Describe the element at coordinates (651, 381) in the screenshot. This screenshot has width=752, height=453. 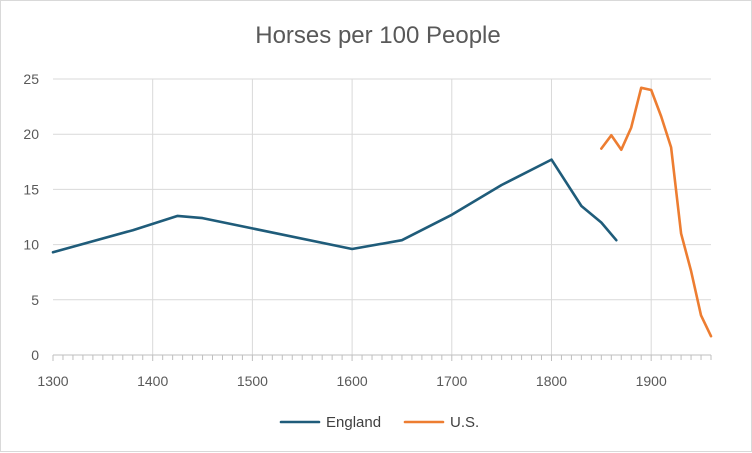
I see `x-tick-label: 1900` at that location.